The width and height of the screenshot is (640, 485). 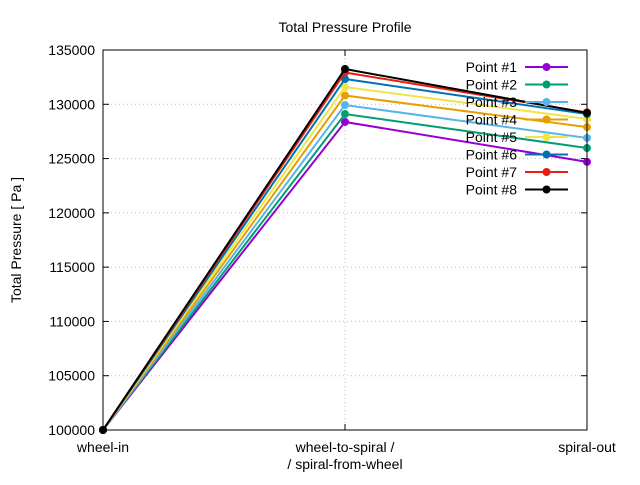 What do you see at coordinates (16, 240) in the screenshot?
I see `y-axis-label: Total Pressure [ Pa ]` at bounding box center [16, 240].